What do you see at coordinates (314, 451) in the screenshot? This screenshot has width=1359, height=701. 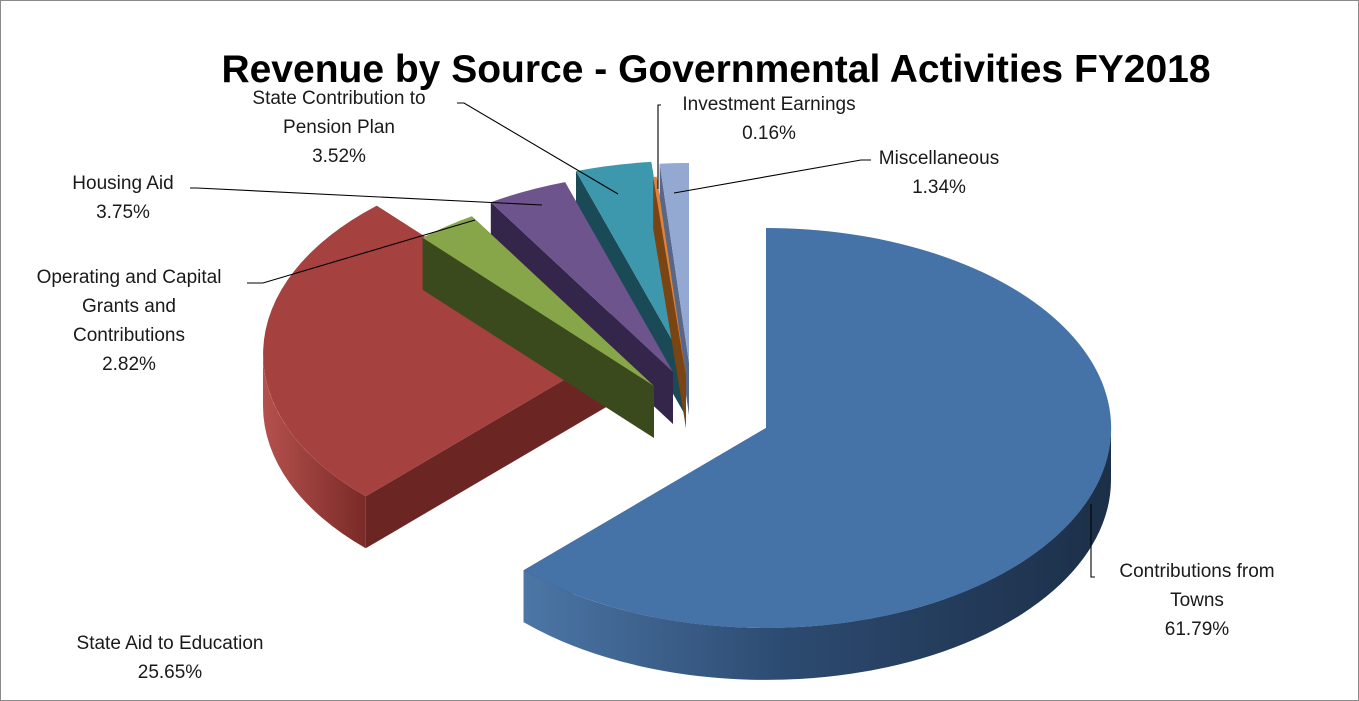 I see `pie-slice-outer-wall` at bounding box center [314, 451].